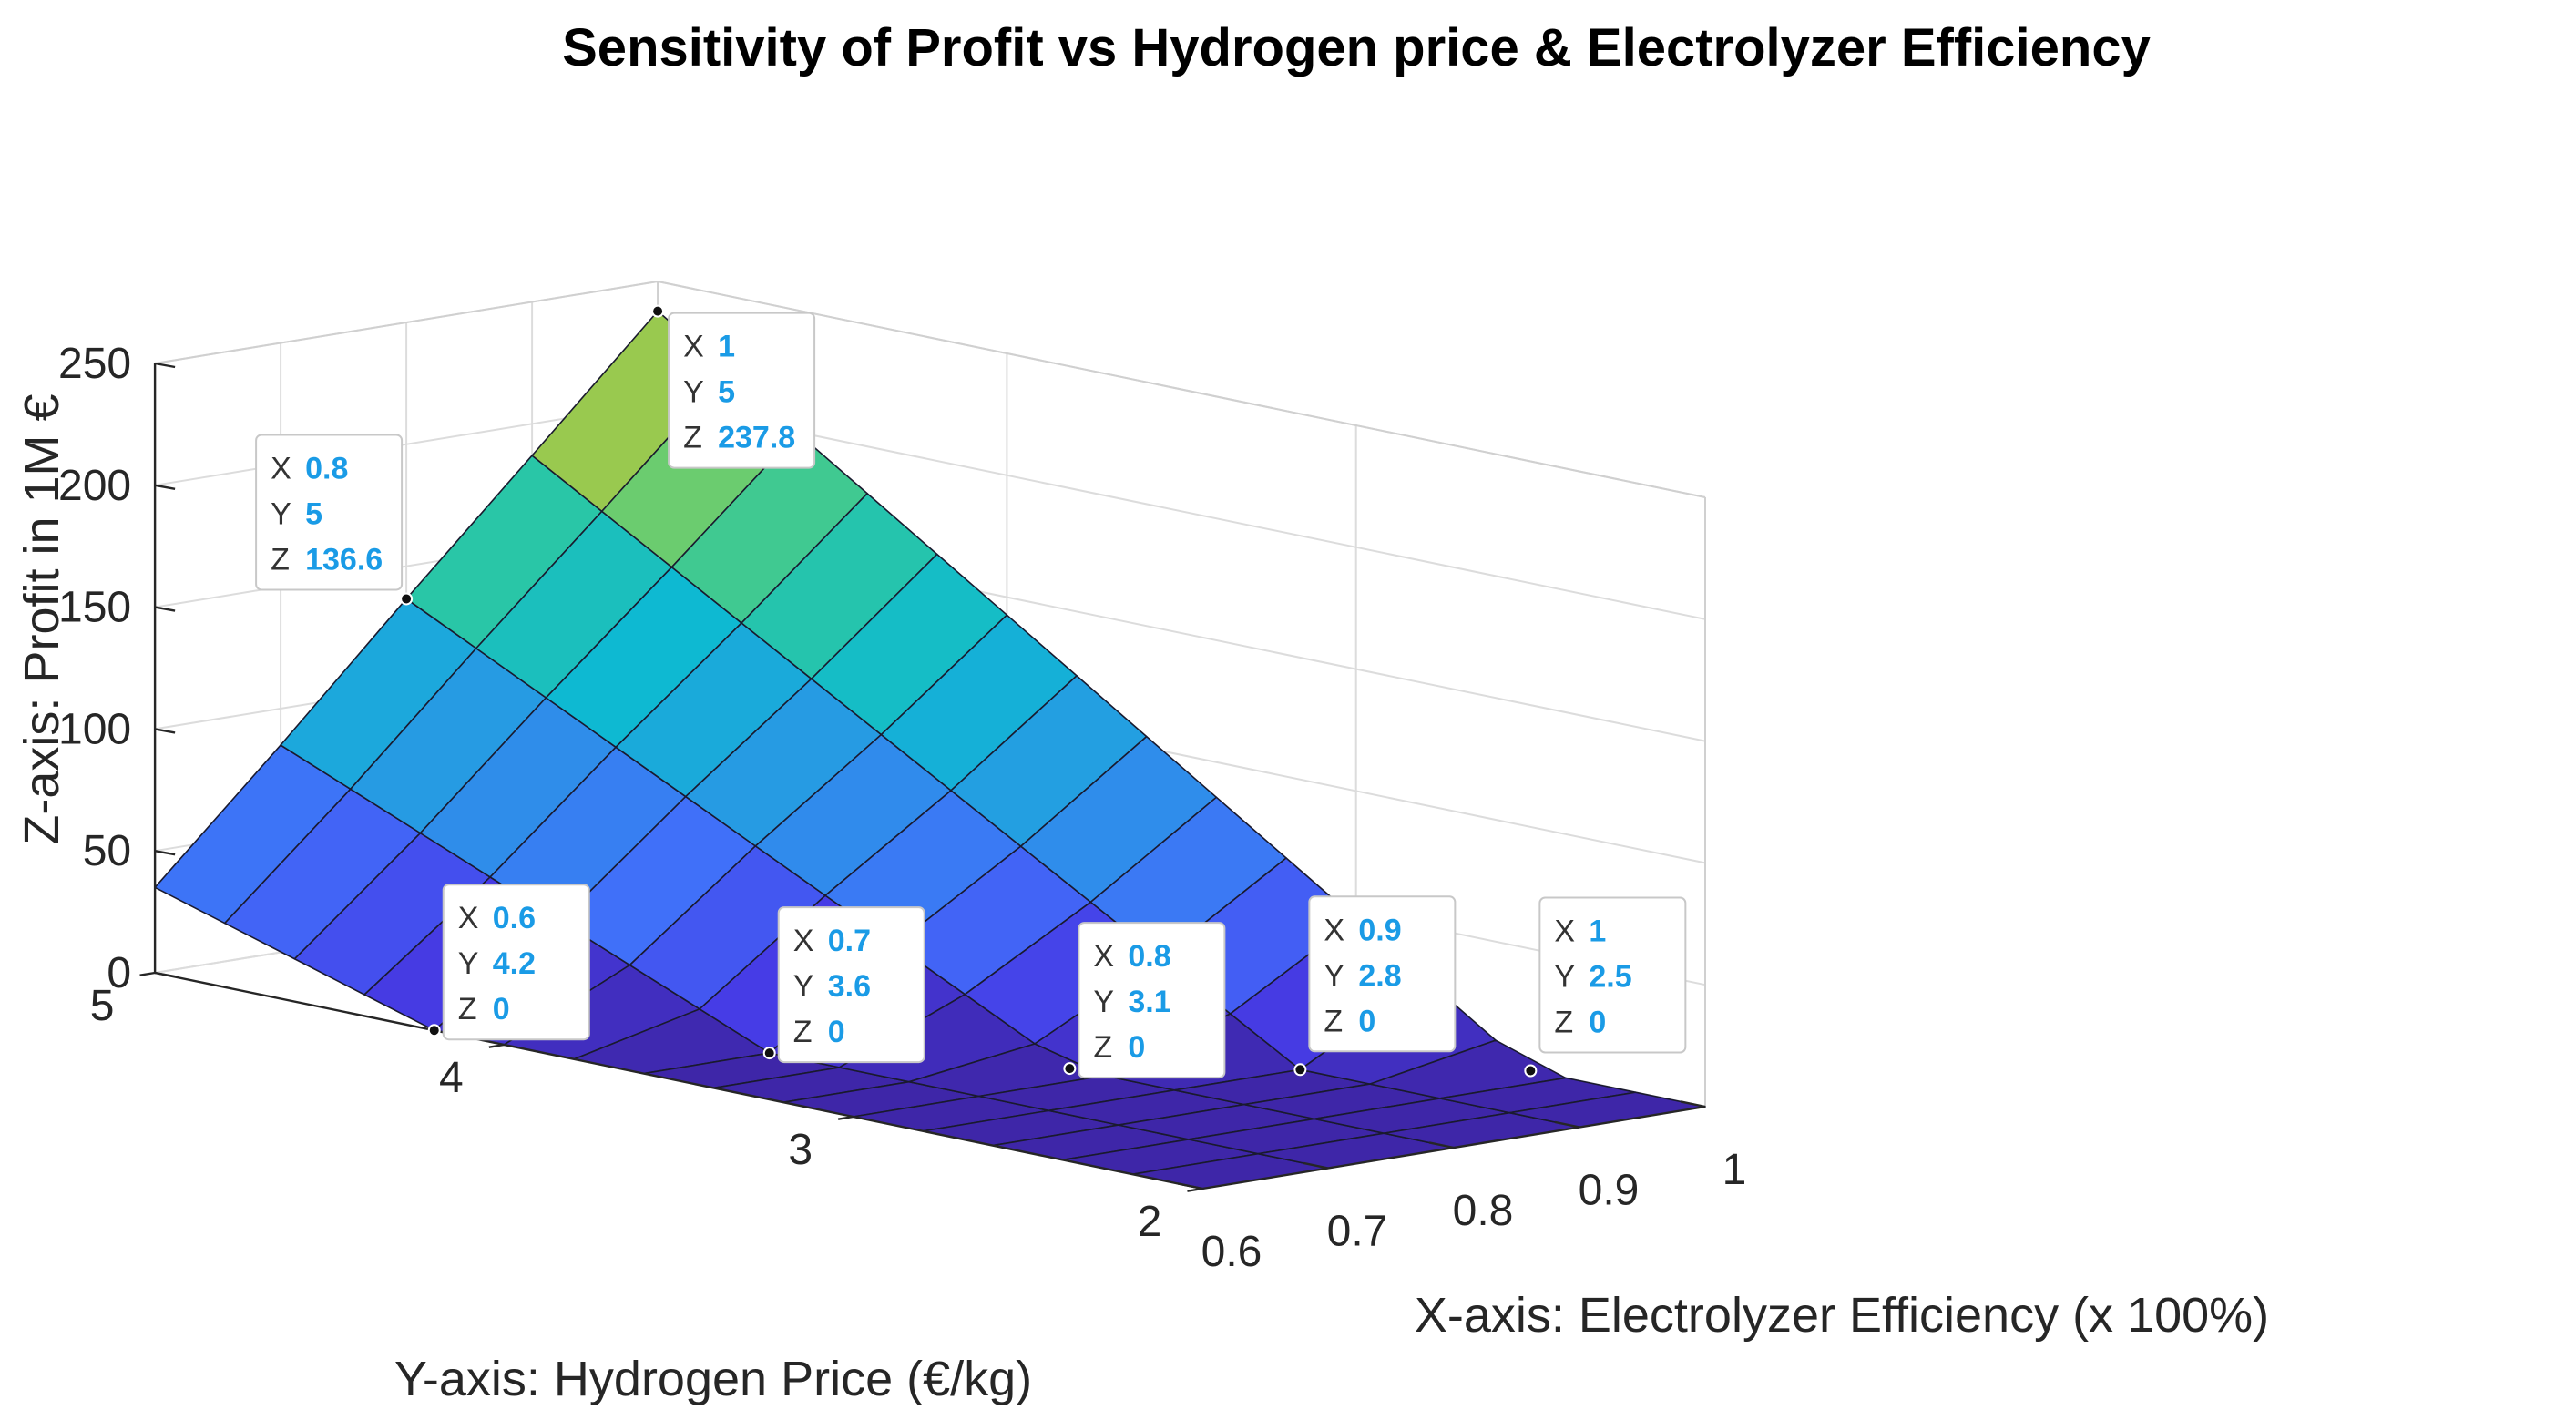 The width and height of the screenshot is (2576, 1420). What do you see at coordinates (451, 1078) in the screenshot?
I see `y-tick-label: 4` at bounding box center [451, 1078].